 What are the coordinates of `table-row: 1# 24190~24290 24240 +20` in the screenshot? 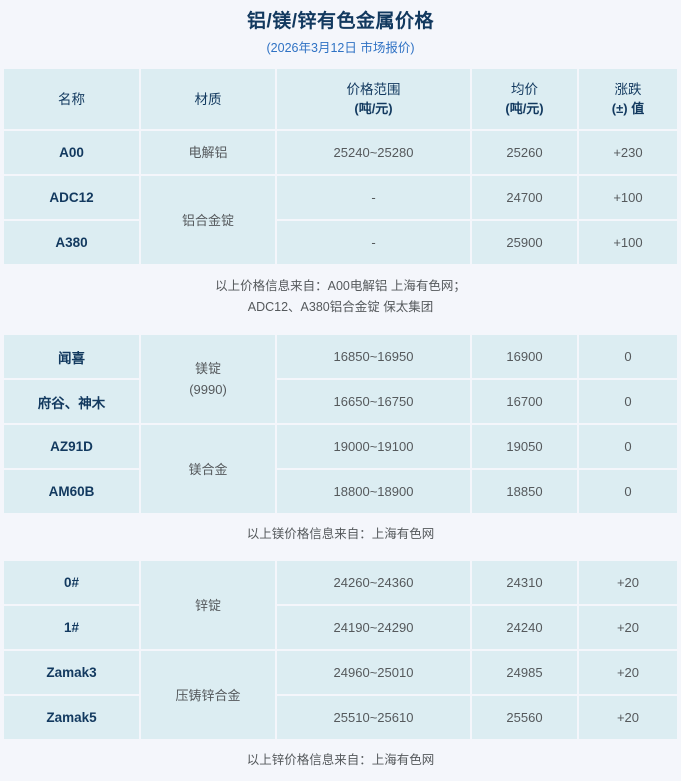 It's located at (340, 628).